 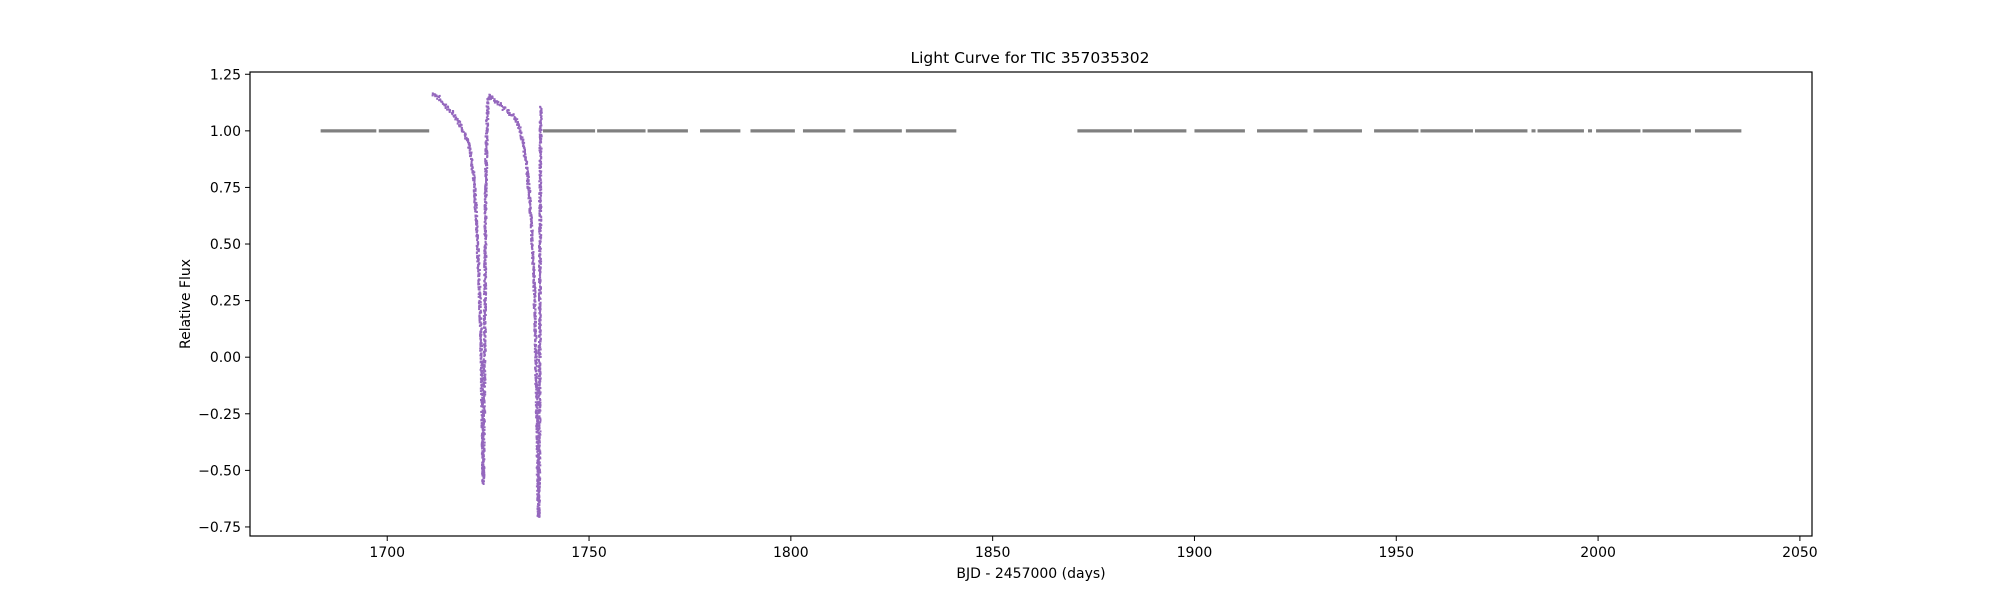 I want to click on x-tick-label: 1950, so click(x=1396, y=553).